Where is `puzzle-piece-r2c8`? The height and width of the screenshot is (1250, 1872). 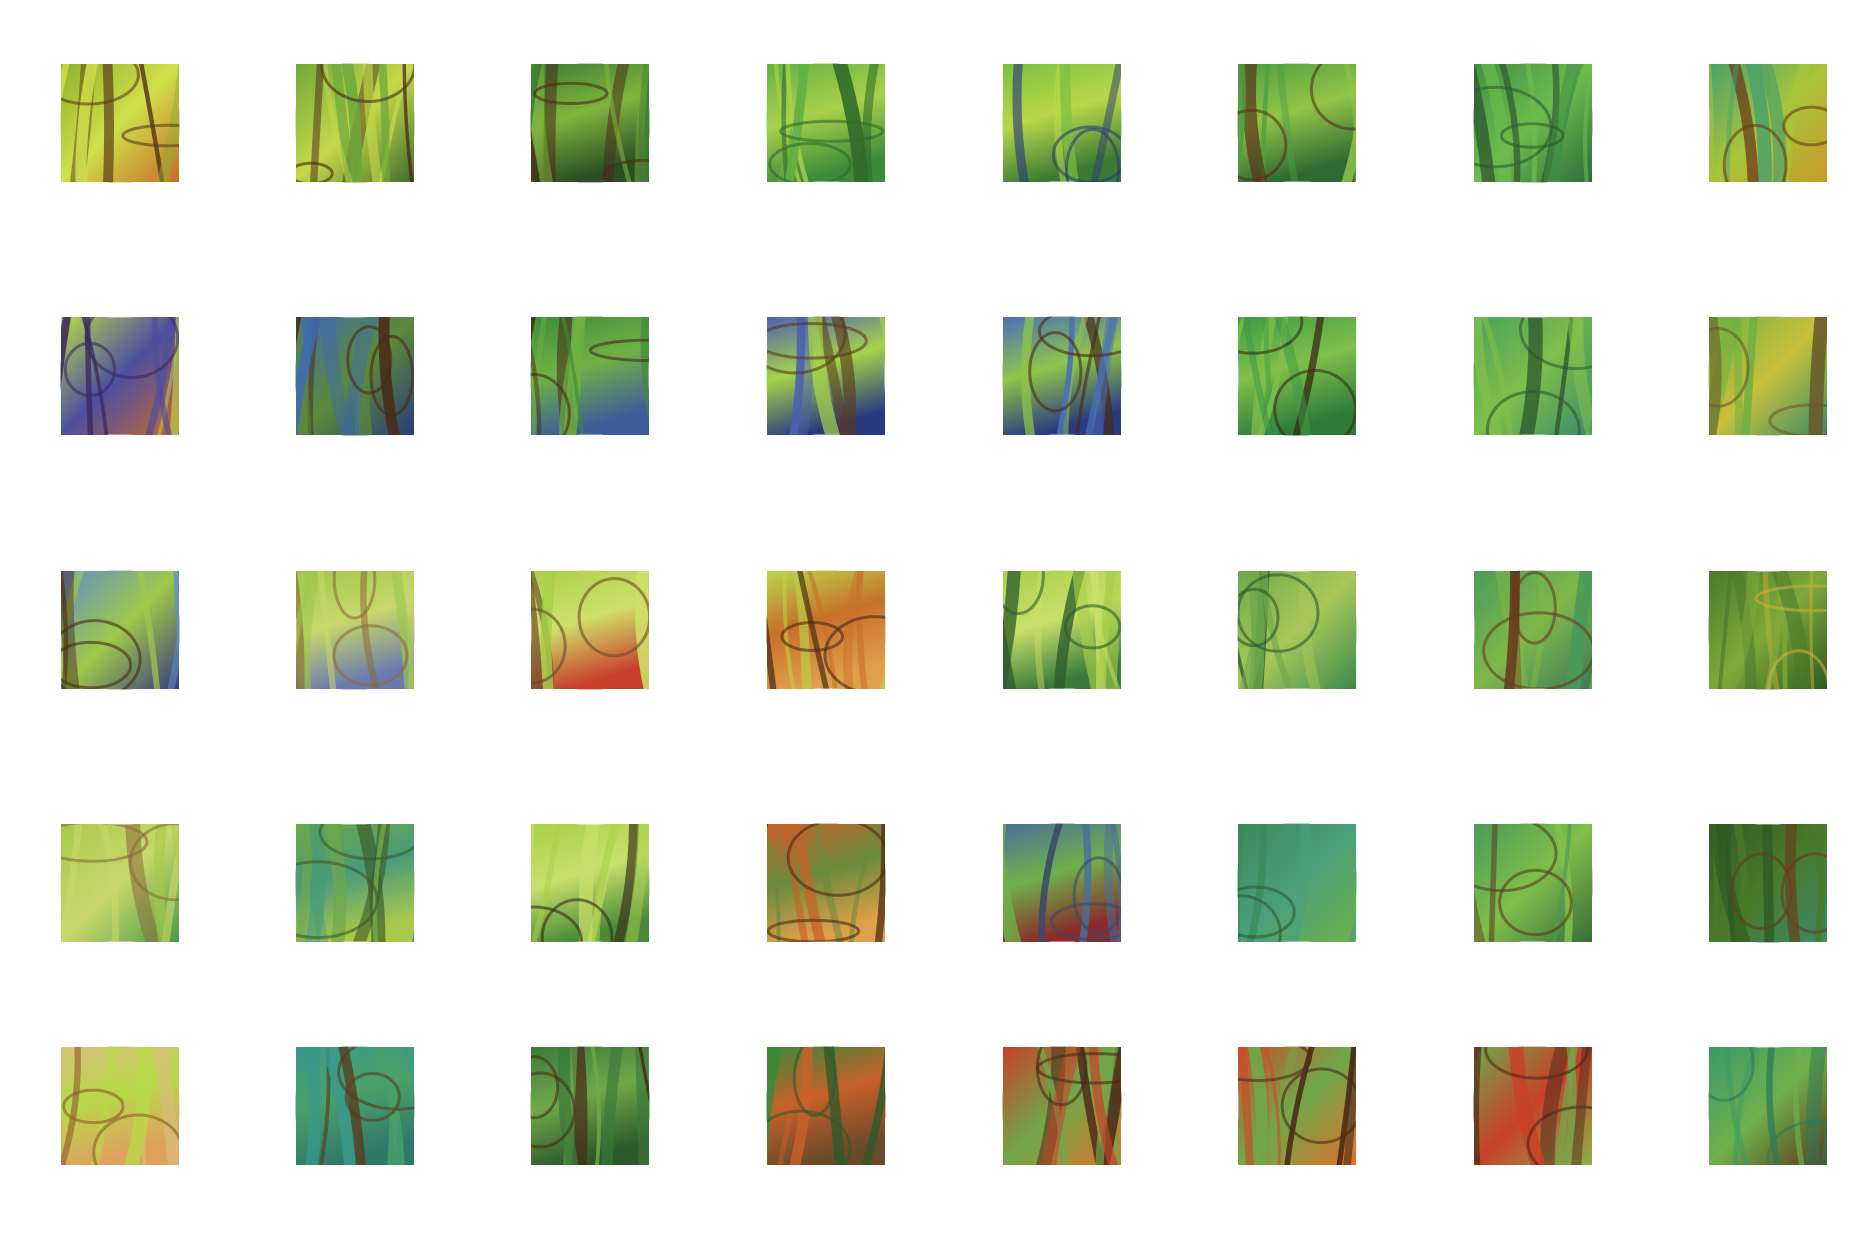 puzzle-piece-r2c8 is located at coordinates (1771, 376).